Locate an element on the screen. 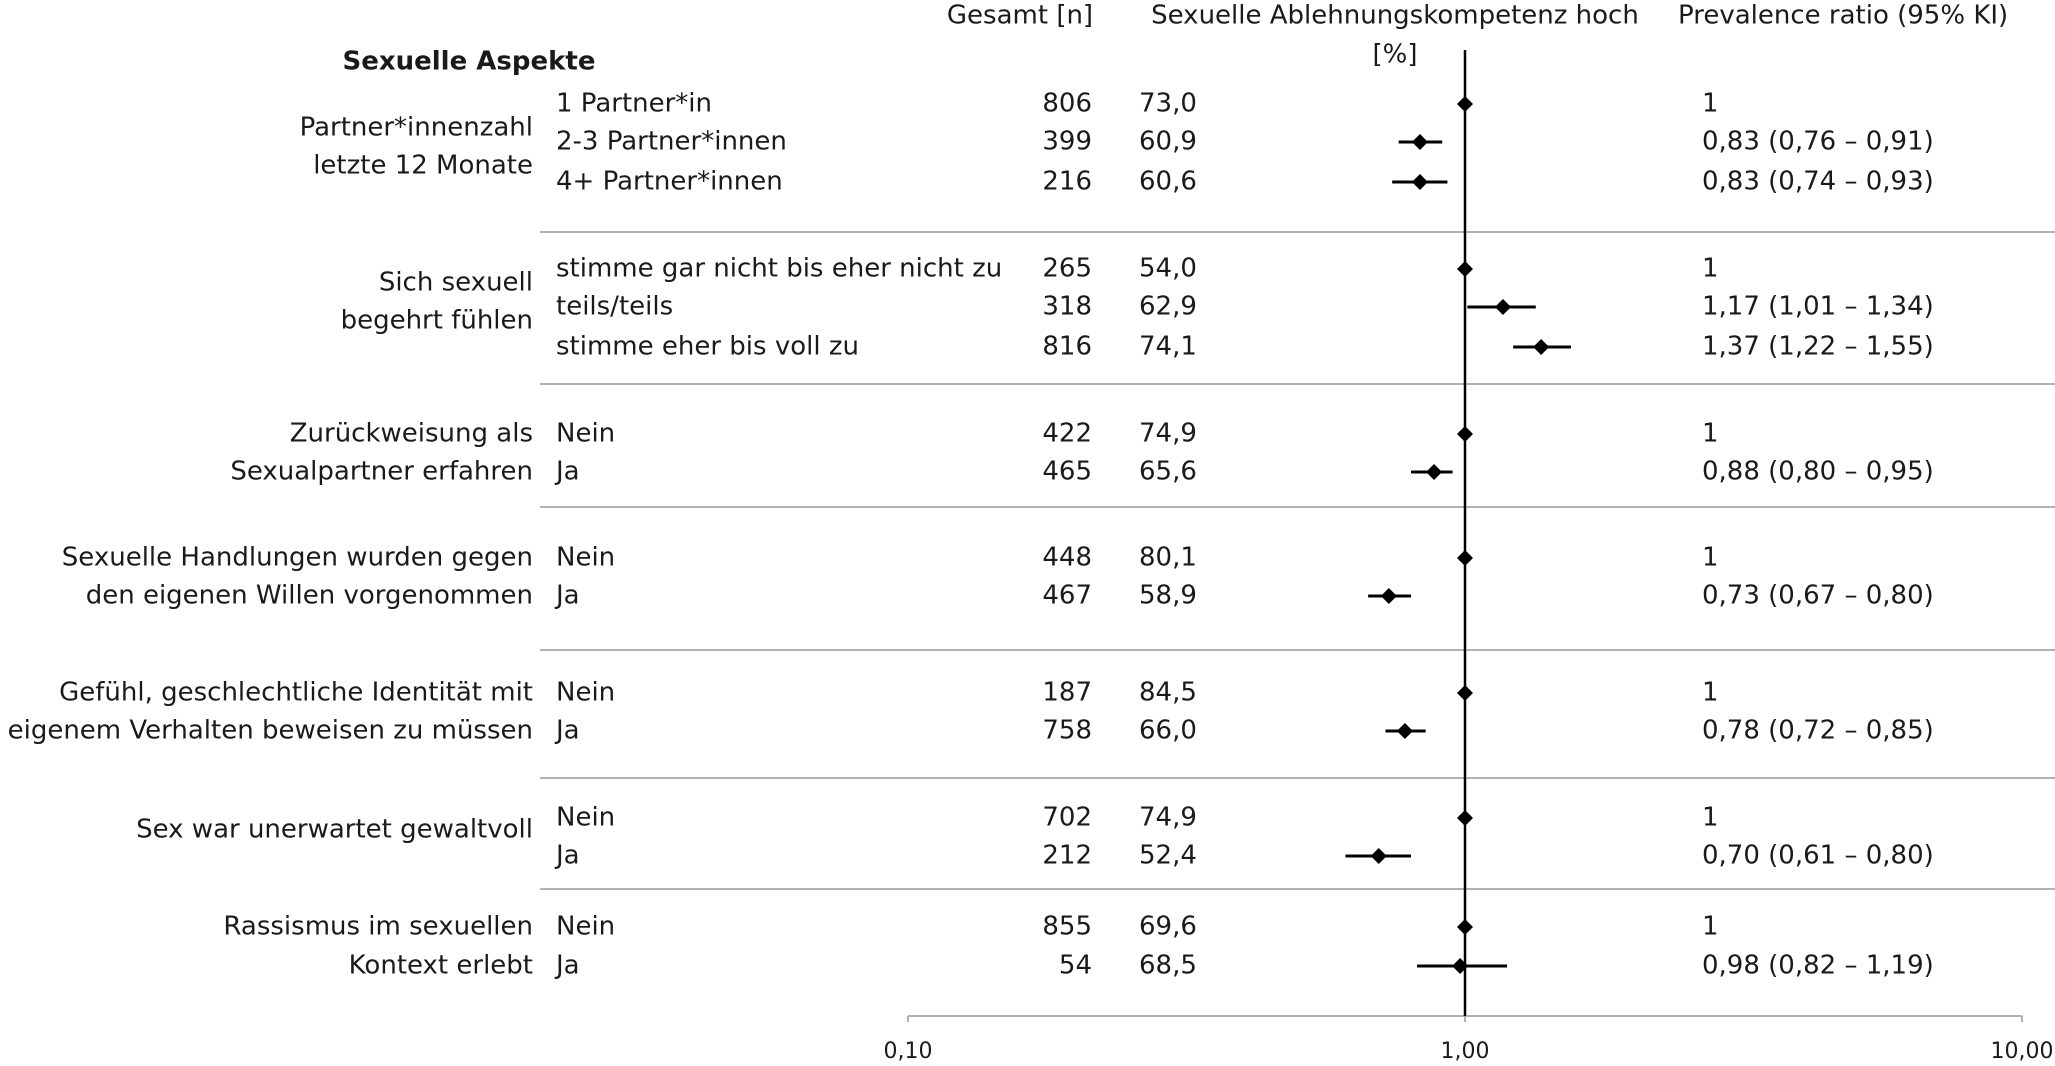 Image resolution: width=2055 pixels, height=1066 pixels. category-label: stimme gar nicht bis eher nicht zu is located at coordinates (779, 269).